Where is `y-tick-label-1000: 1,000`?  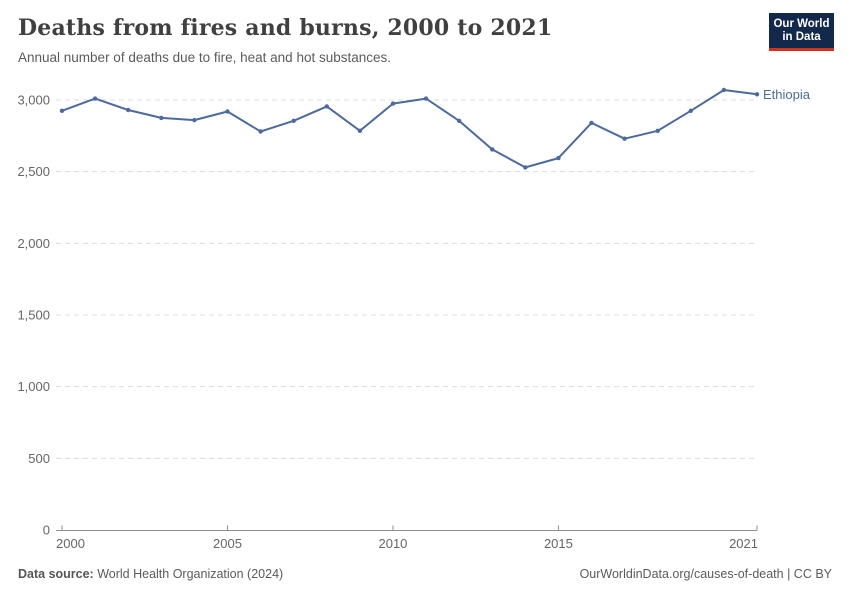
y-tick-label-1000: 1,000 is located at coordinates (33, 386).